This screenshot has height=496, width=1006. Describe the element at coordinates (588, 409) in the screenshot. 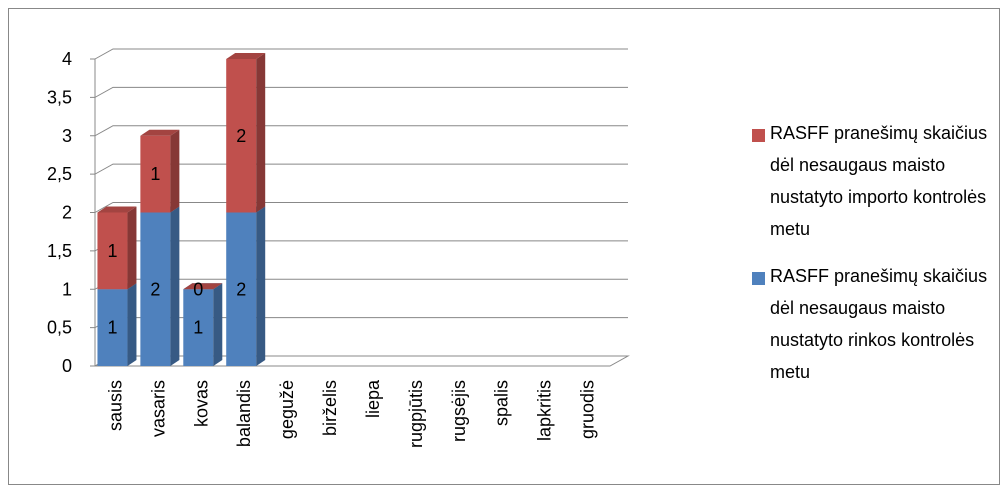

I see `x-tick-label: gruodis` at that location.